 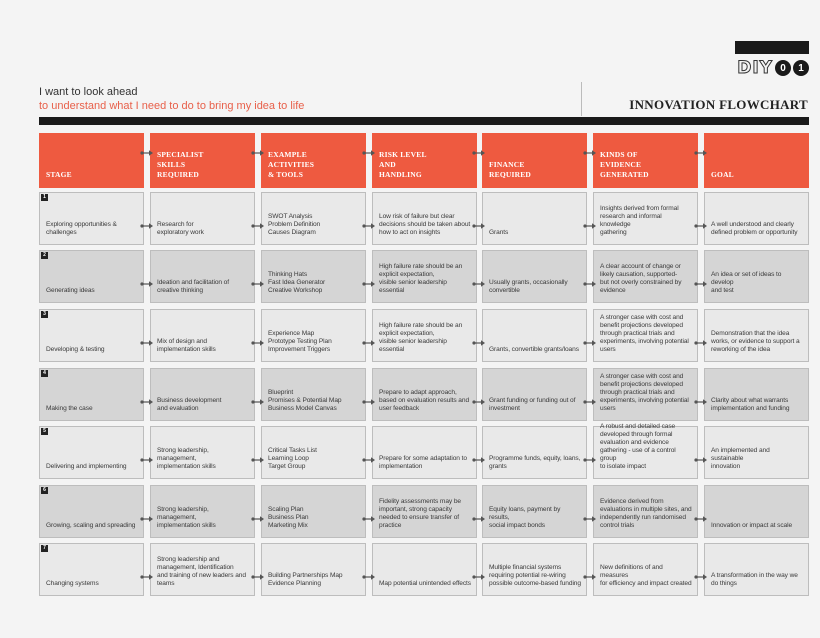 I want to click on cell-text: Scaling Plan Business Plan Marketing Mix, so click(x=288, y=517).